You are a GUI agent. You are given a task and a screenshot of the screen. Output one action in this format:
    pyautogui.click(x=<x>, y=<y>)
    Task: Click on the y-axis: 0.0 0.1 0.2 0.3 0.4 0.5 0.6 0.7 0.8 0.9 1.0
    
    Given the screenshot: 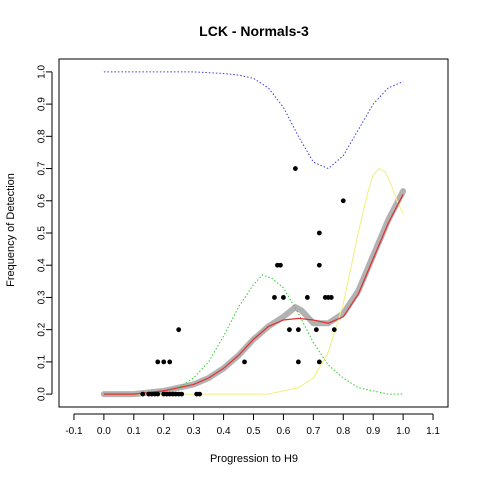 What is the action you would take?
    pyautogui.click(x=45, y=233)
    